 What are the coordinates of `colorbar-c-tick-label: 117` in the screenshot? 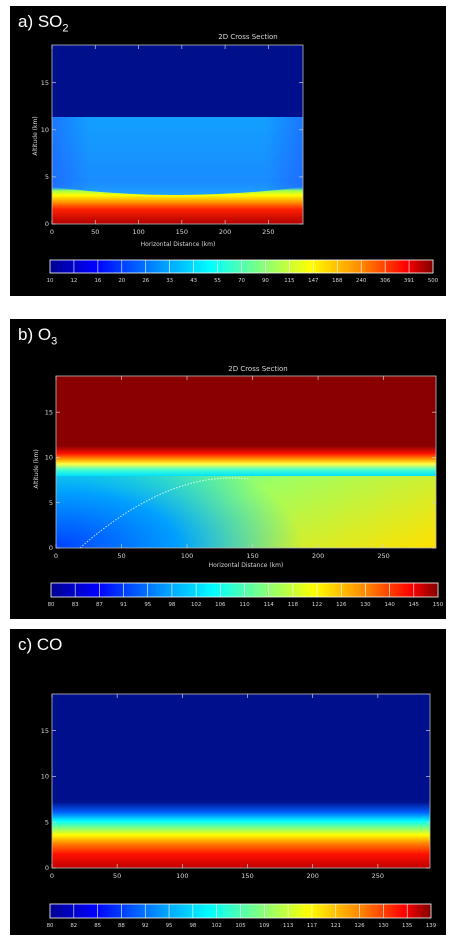 It's located at (312, 926).